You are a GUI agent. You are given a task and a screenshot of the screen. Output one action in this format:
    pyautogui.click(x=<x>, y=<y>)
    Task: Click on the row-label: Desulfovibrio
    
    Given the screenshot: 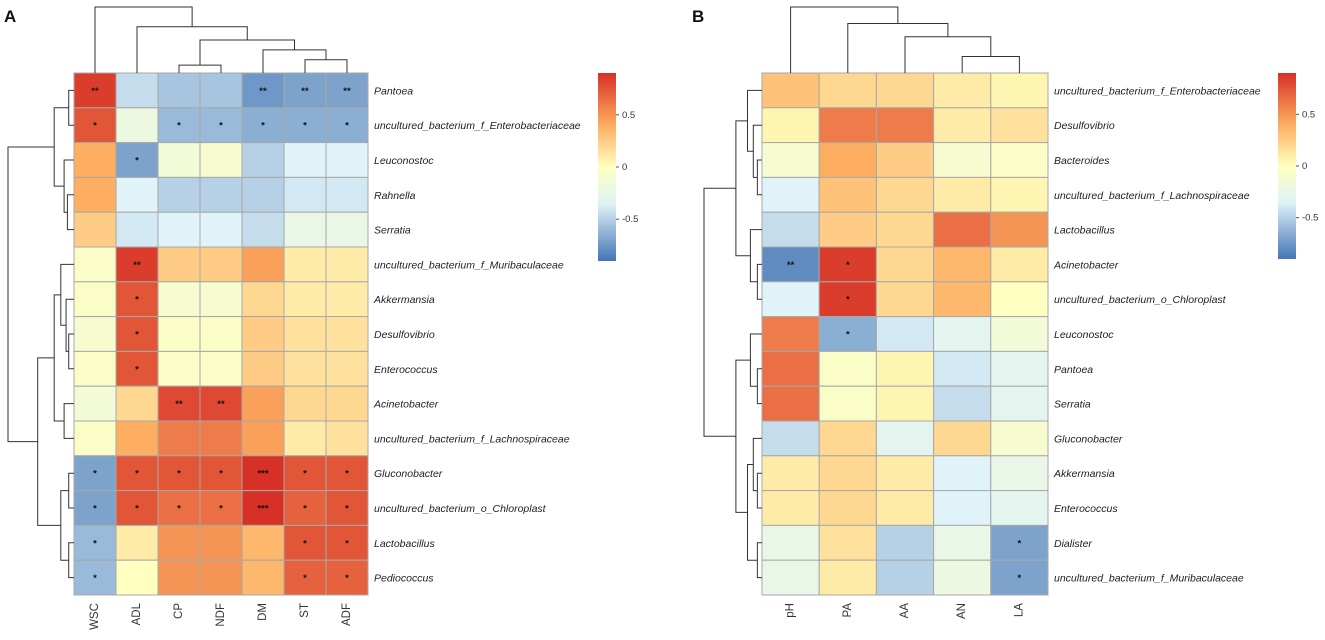 What is the action you would take?
    pyautogui.click(x=404, y=335)
    